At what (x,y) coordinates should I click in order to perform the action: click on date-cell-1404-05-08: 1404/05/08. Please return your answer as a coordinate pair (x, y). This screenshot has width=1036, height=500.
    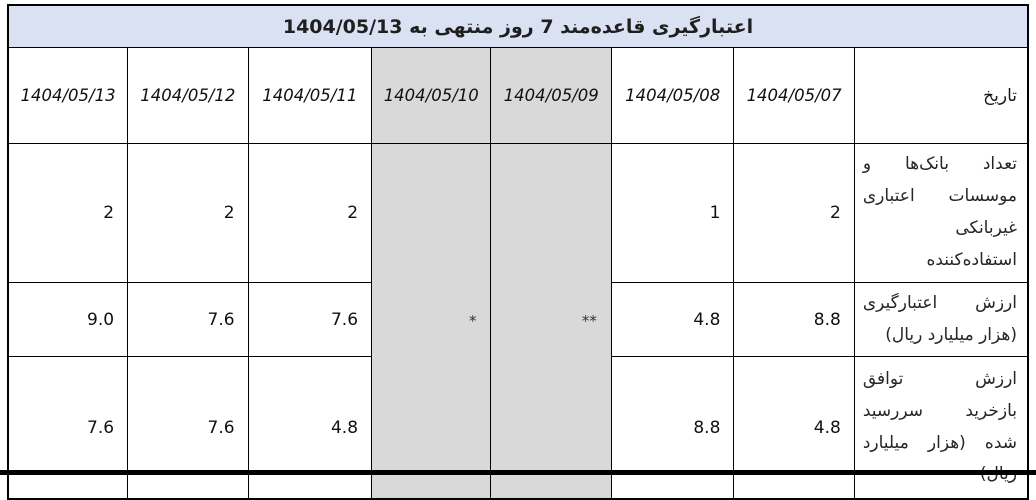
    Looking at the image, I should click on (672, 95).